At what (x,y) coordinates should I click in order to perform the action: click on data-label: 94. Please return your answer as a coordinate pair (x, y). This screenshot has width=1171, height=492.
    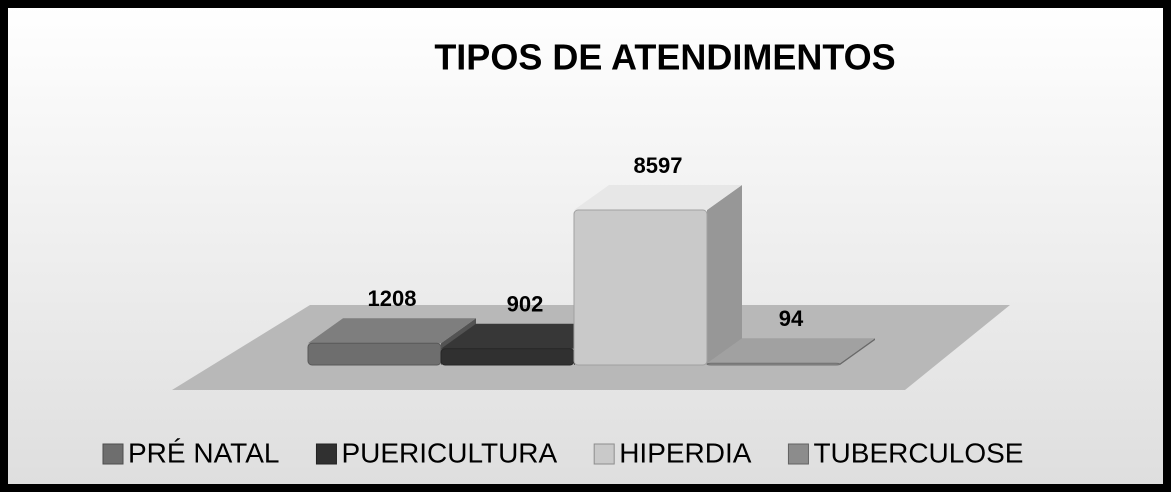
    Looking at the image, I should click on (791, 318).